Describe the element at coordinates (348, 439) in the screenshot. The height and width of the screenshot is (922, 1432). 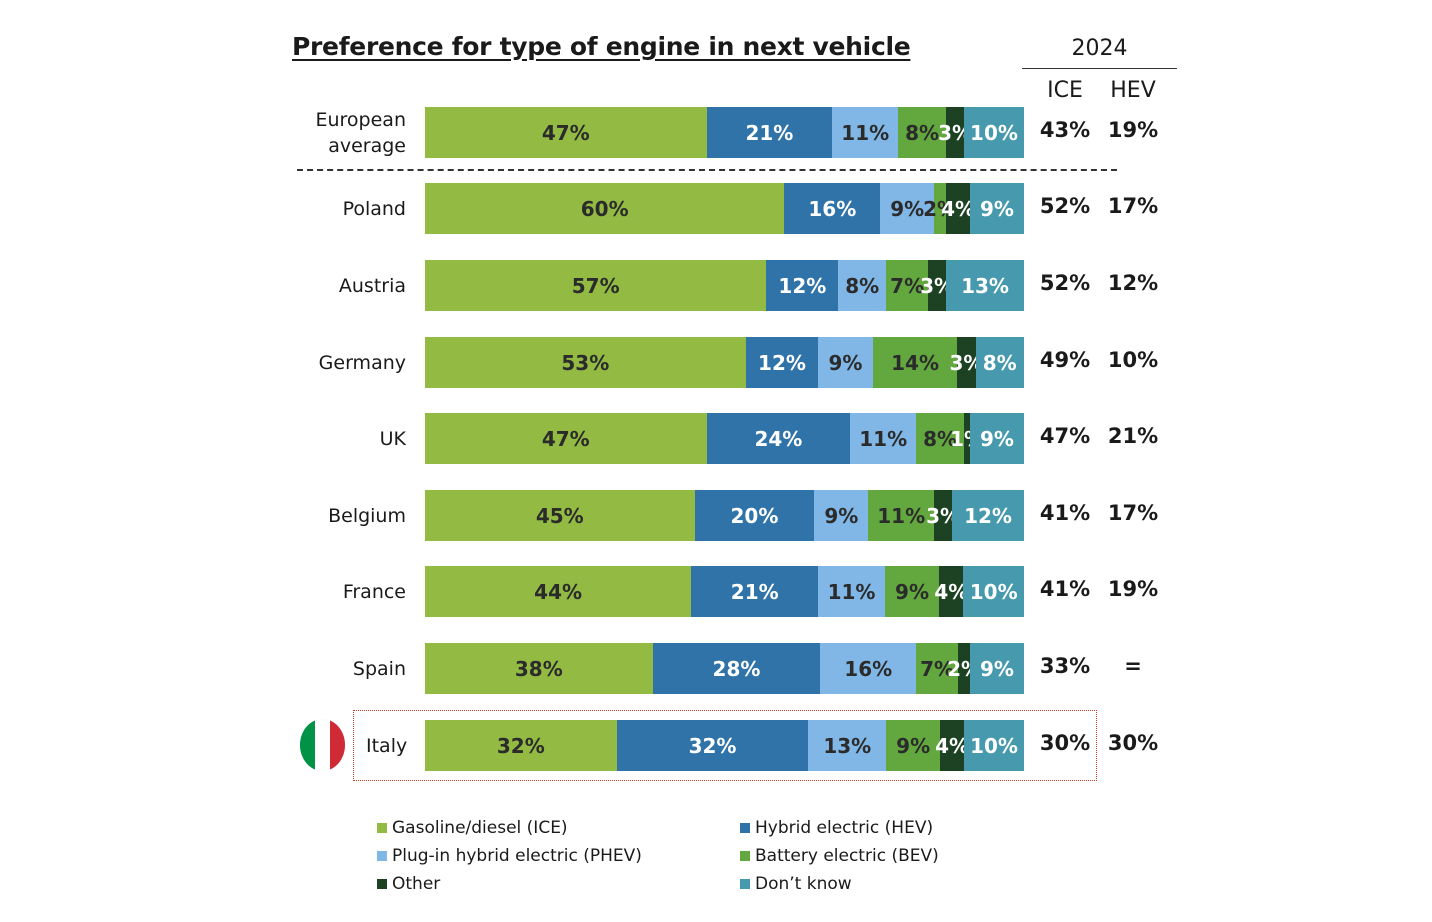
I see `category-label-uk: UK` at that location.